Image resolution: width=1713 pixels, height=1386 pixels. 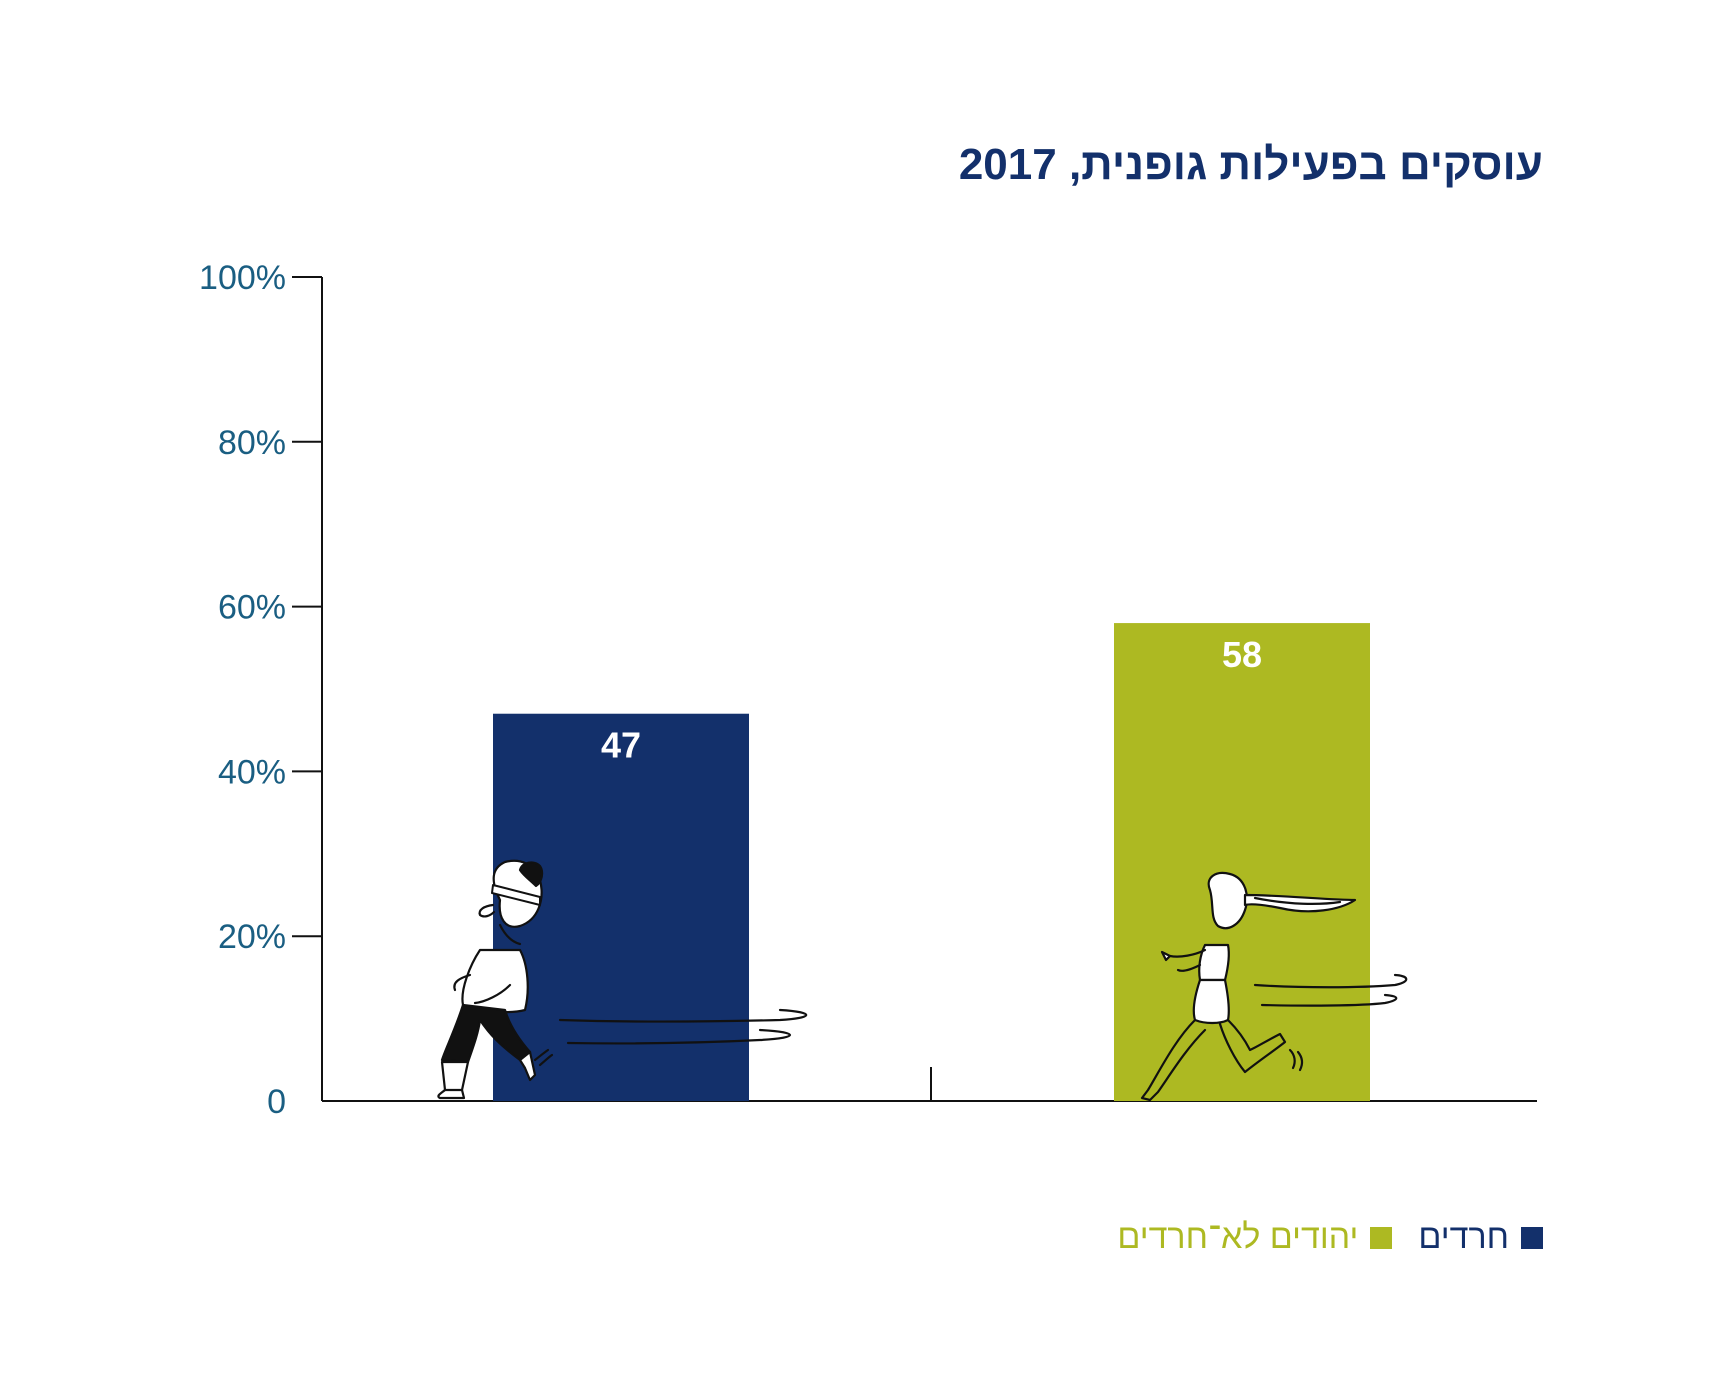 I want to click on legend-swatch-haredim, so click(x=1532, y=1237).